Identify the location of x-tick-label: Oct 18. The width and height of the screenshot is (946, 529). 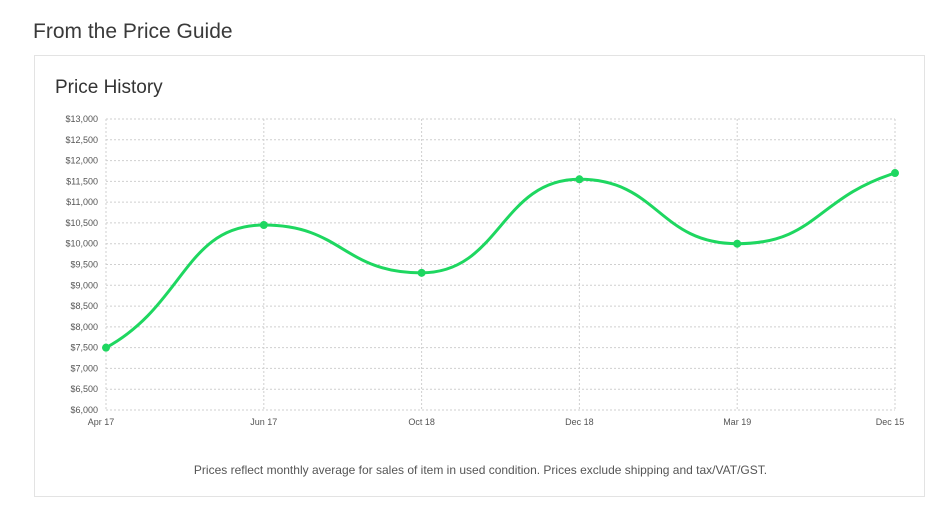
(421, 422).